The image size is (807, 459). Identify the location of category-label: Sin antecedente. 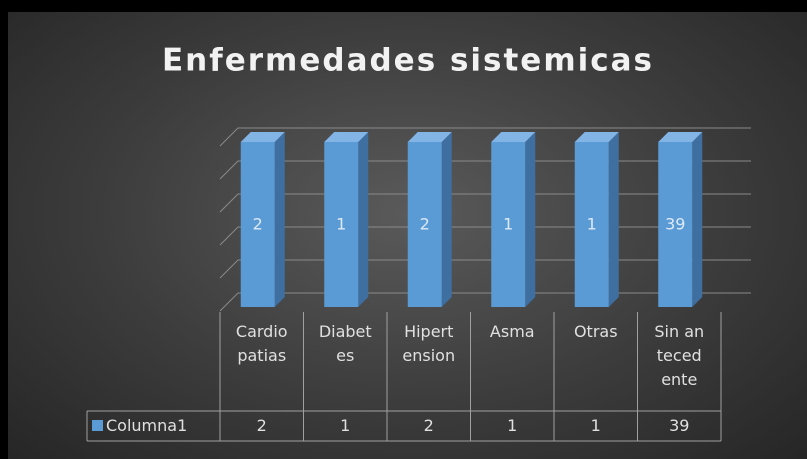
(680, 356).